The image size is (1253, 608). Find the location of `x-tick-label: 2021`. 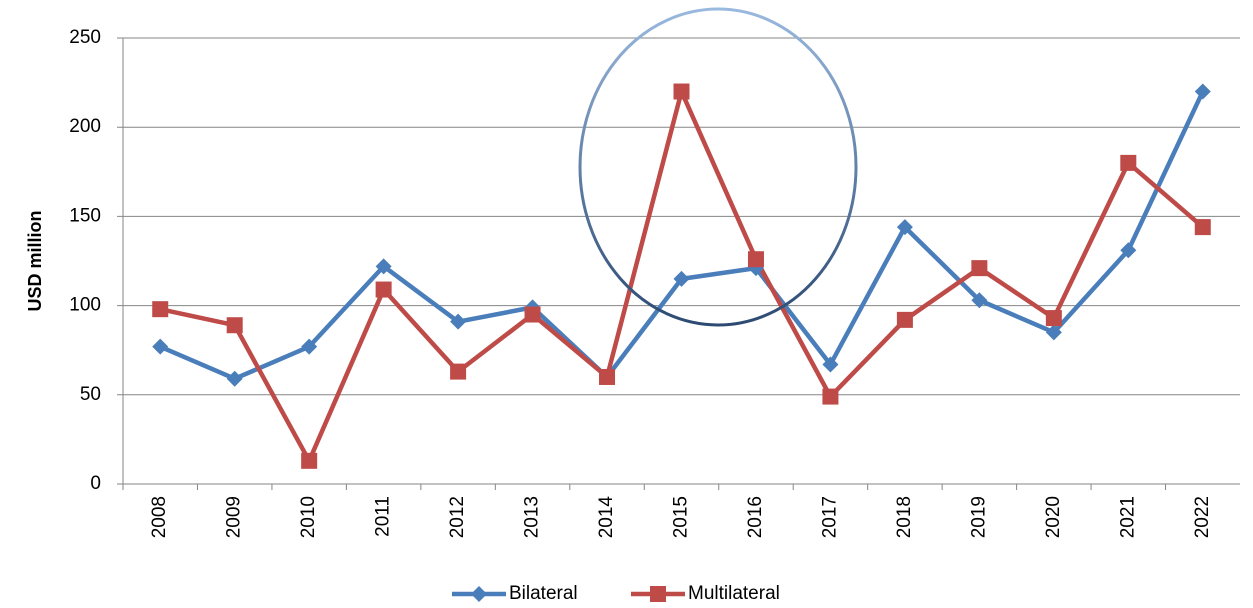

x-tick-label: 2021 is located at coordinates (1127, 517).